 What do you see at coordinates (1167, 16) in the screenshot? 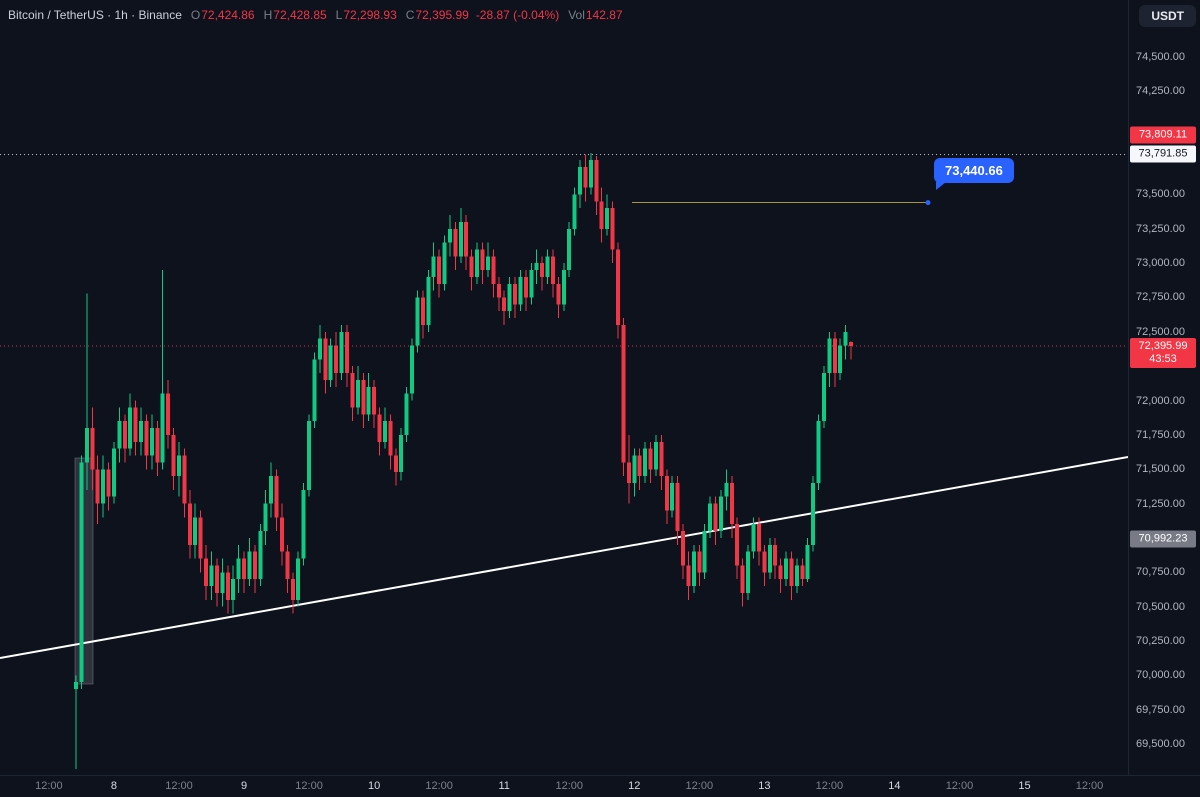
I see `currency-toggle-button: USDT` at bounding box center [1167, 16].